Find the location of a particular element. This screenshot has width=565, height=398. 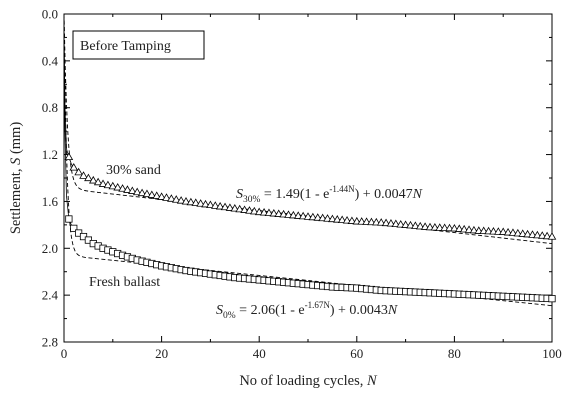

x-tick-label: 20 is located at coordinates (161, 353).